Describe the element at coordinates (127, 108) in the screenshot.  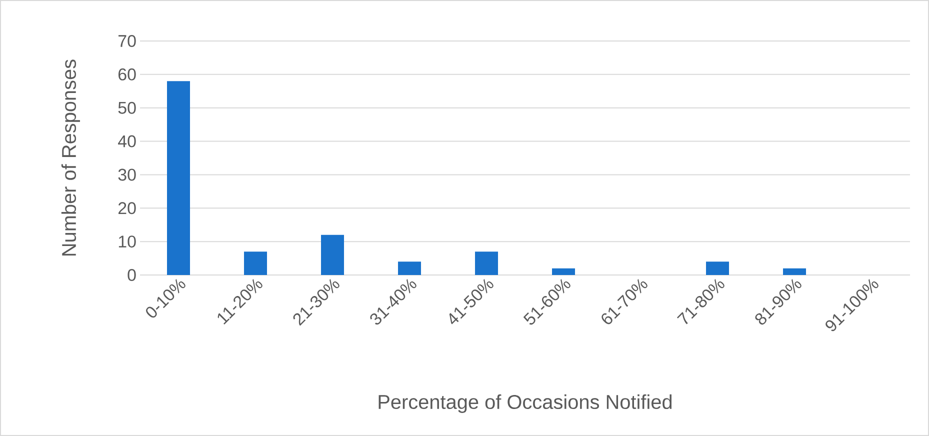
I see `y-tick-label: 50` at that location.